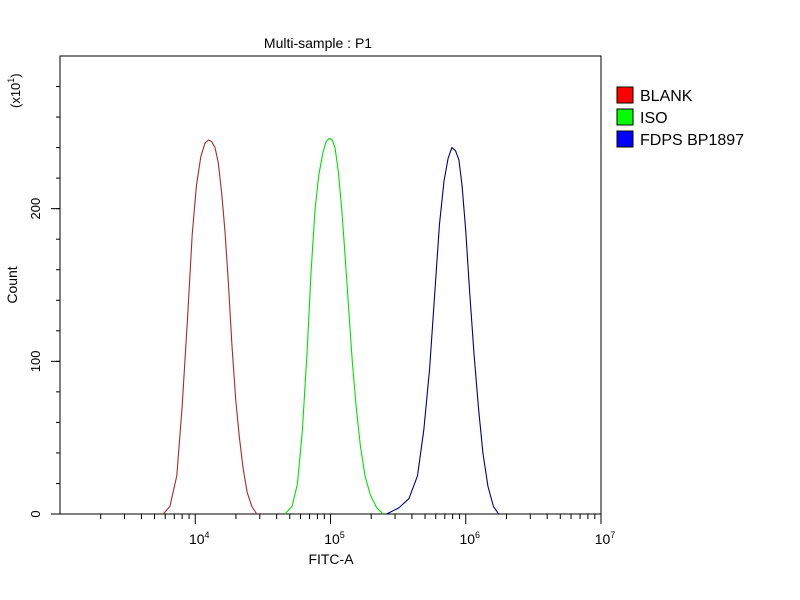 Image resolution: width=800 pixels, height=600 pixels. Describe the element at coordinates (15, 95) in the screenshot. I see `y-multiplier-base: (x10` at that location.